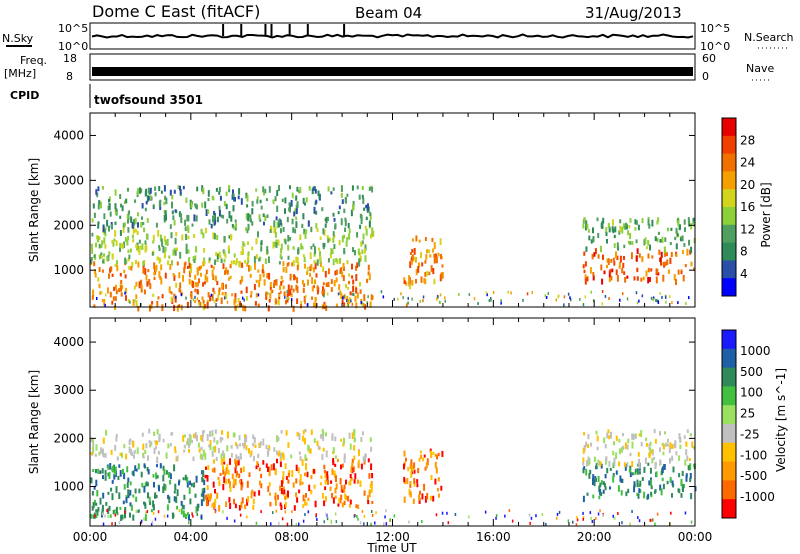  Describe the element at coordinates (392, 71) in the screenshot. I see `freq-trace` at that location.